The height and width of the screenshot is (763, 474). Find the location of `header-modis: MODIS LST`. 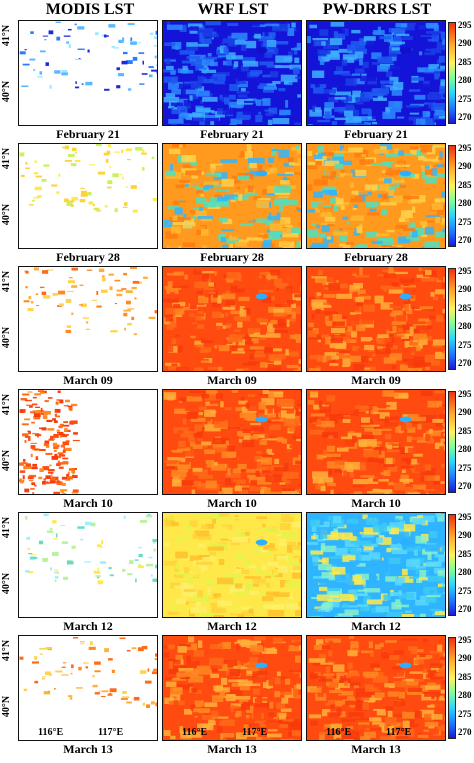

header-modis: MODIS LST is located at coordinates (90, 9).